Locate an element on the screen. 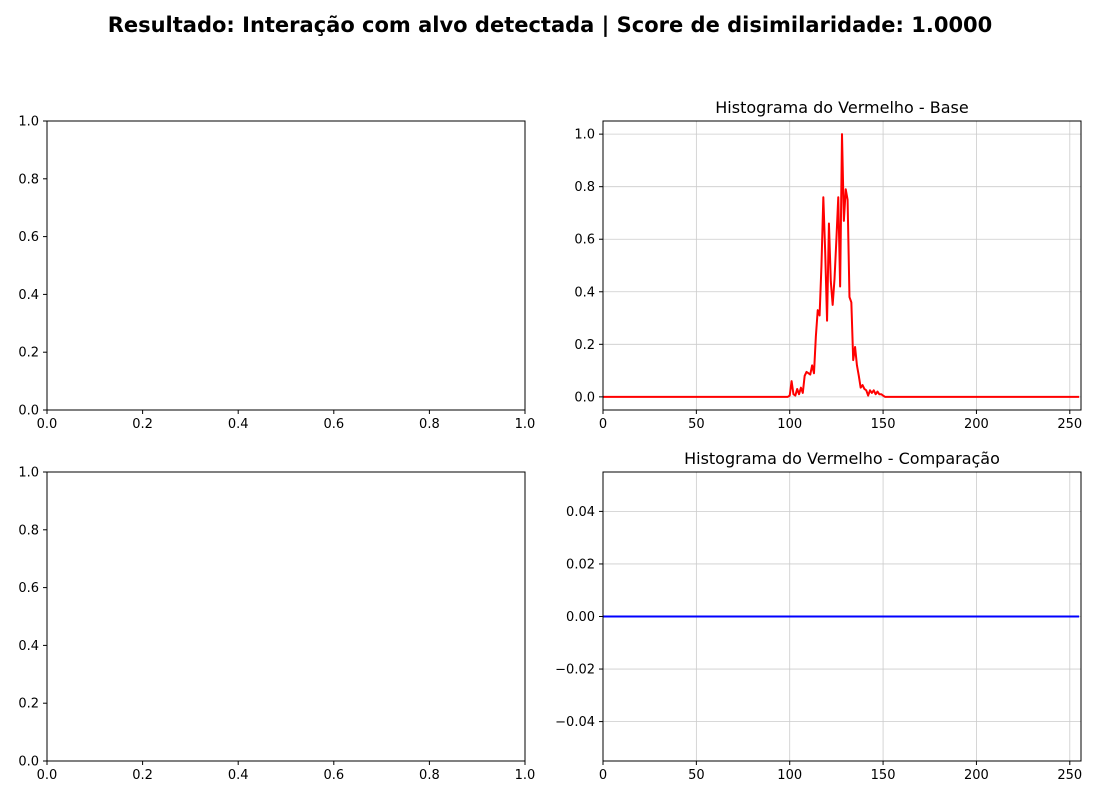  y-tick-label: −0.04 is located at coordinates (575, 722).